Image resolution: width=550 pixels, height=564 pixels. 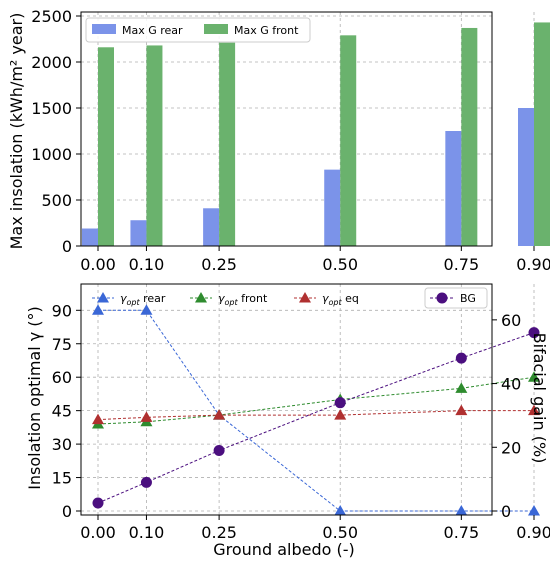 What do you see at coordinates (219, 264) in the screenshot?
I see `top-x-tick-label: 0.25` at bounding box center [219, 264].